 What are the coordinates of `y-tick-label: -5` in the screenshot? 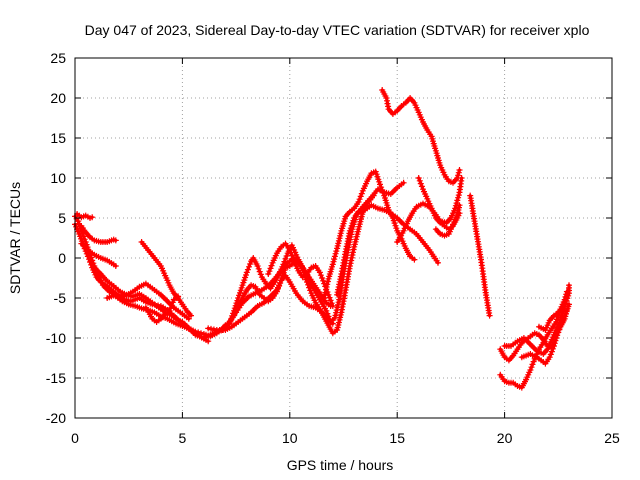 It's located at (60, 298).